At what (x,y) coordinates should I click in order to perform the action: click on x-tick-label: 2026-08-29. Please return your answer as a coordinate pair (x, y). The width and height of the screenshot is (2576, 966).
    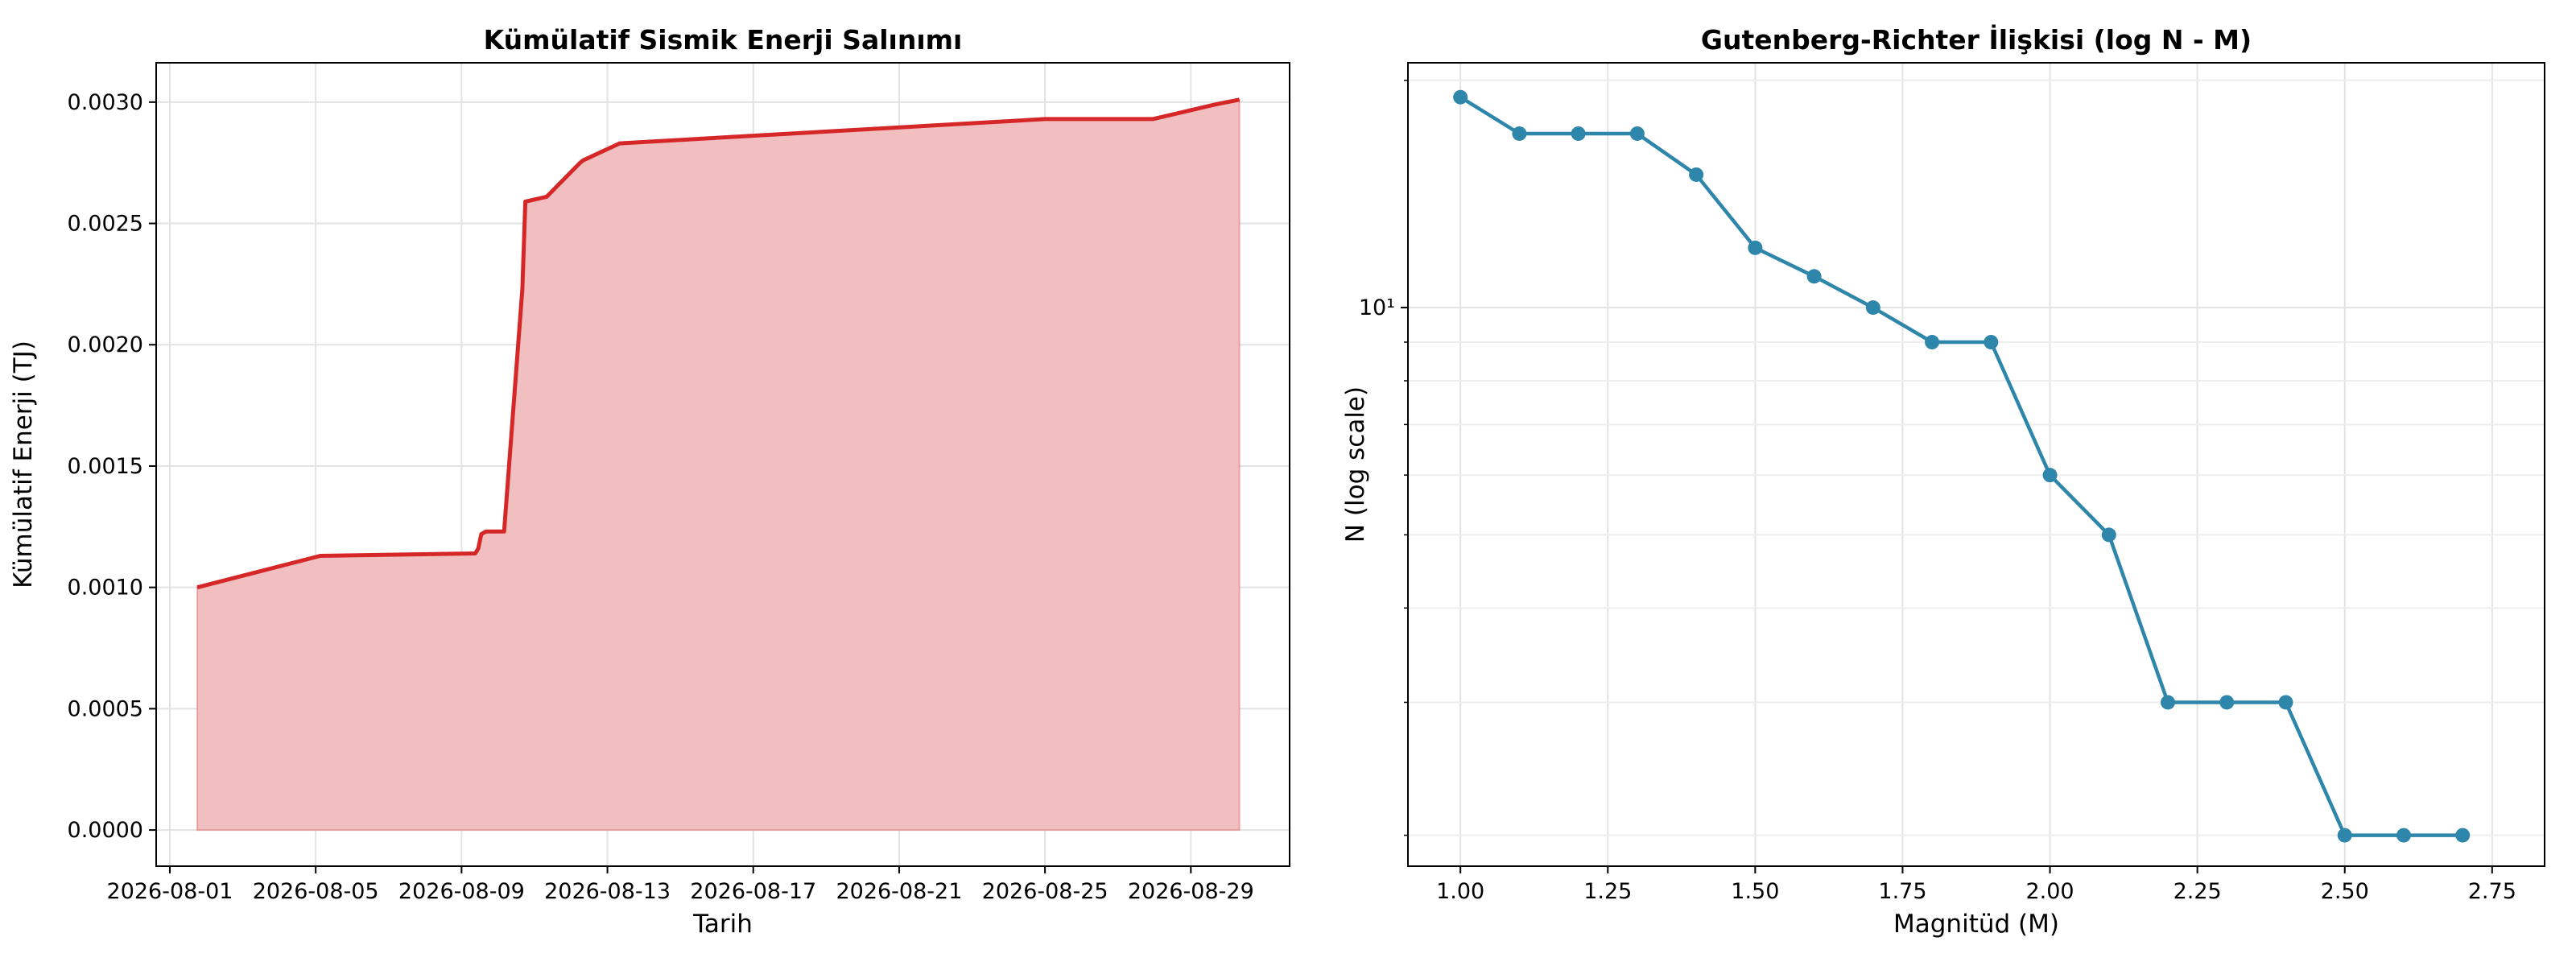
    Looking at the image, I should click on (1191, 891).